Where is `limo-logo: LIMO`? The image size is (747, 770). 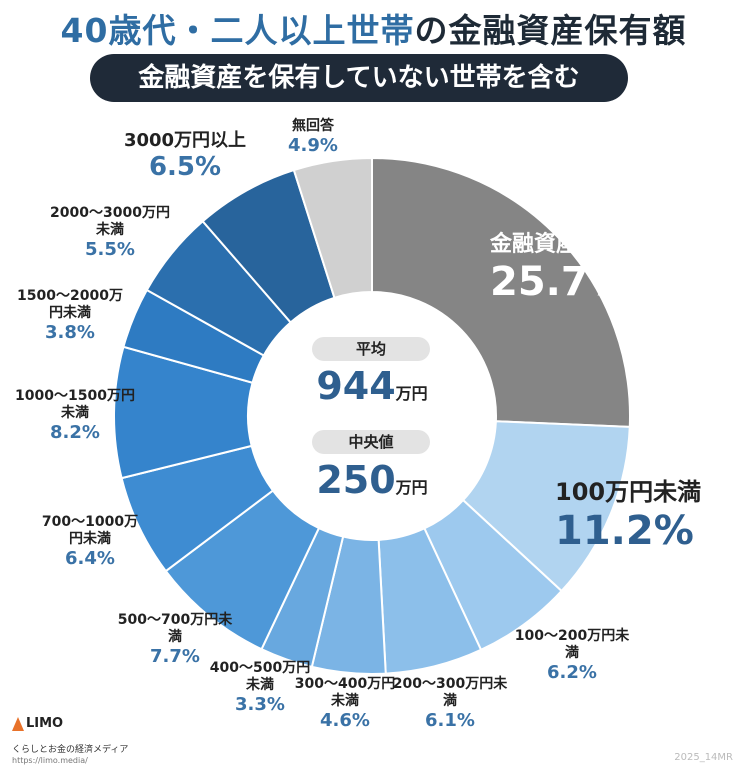 limo-logo: LIMO is located at coordinates (37, 723).